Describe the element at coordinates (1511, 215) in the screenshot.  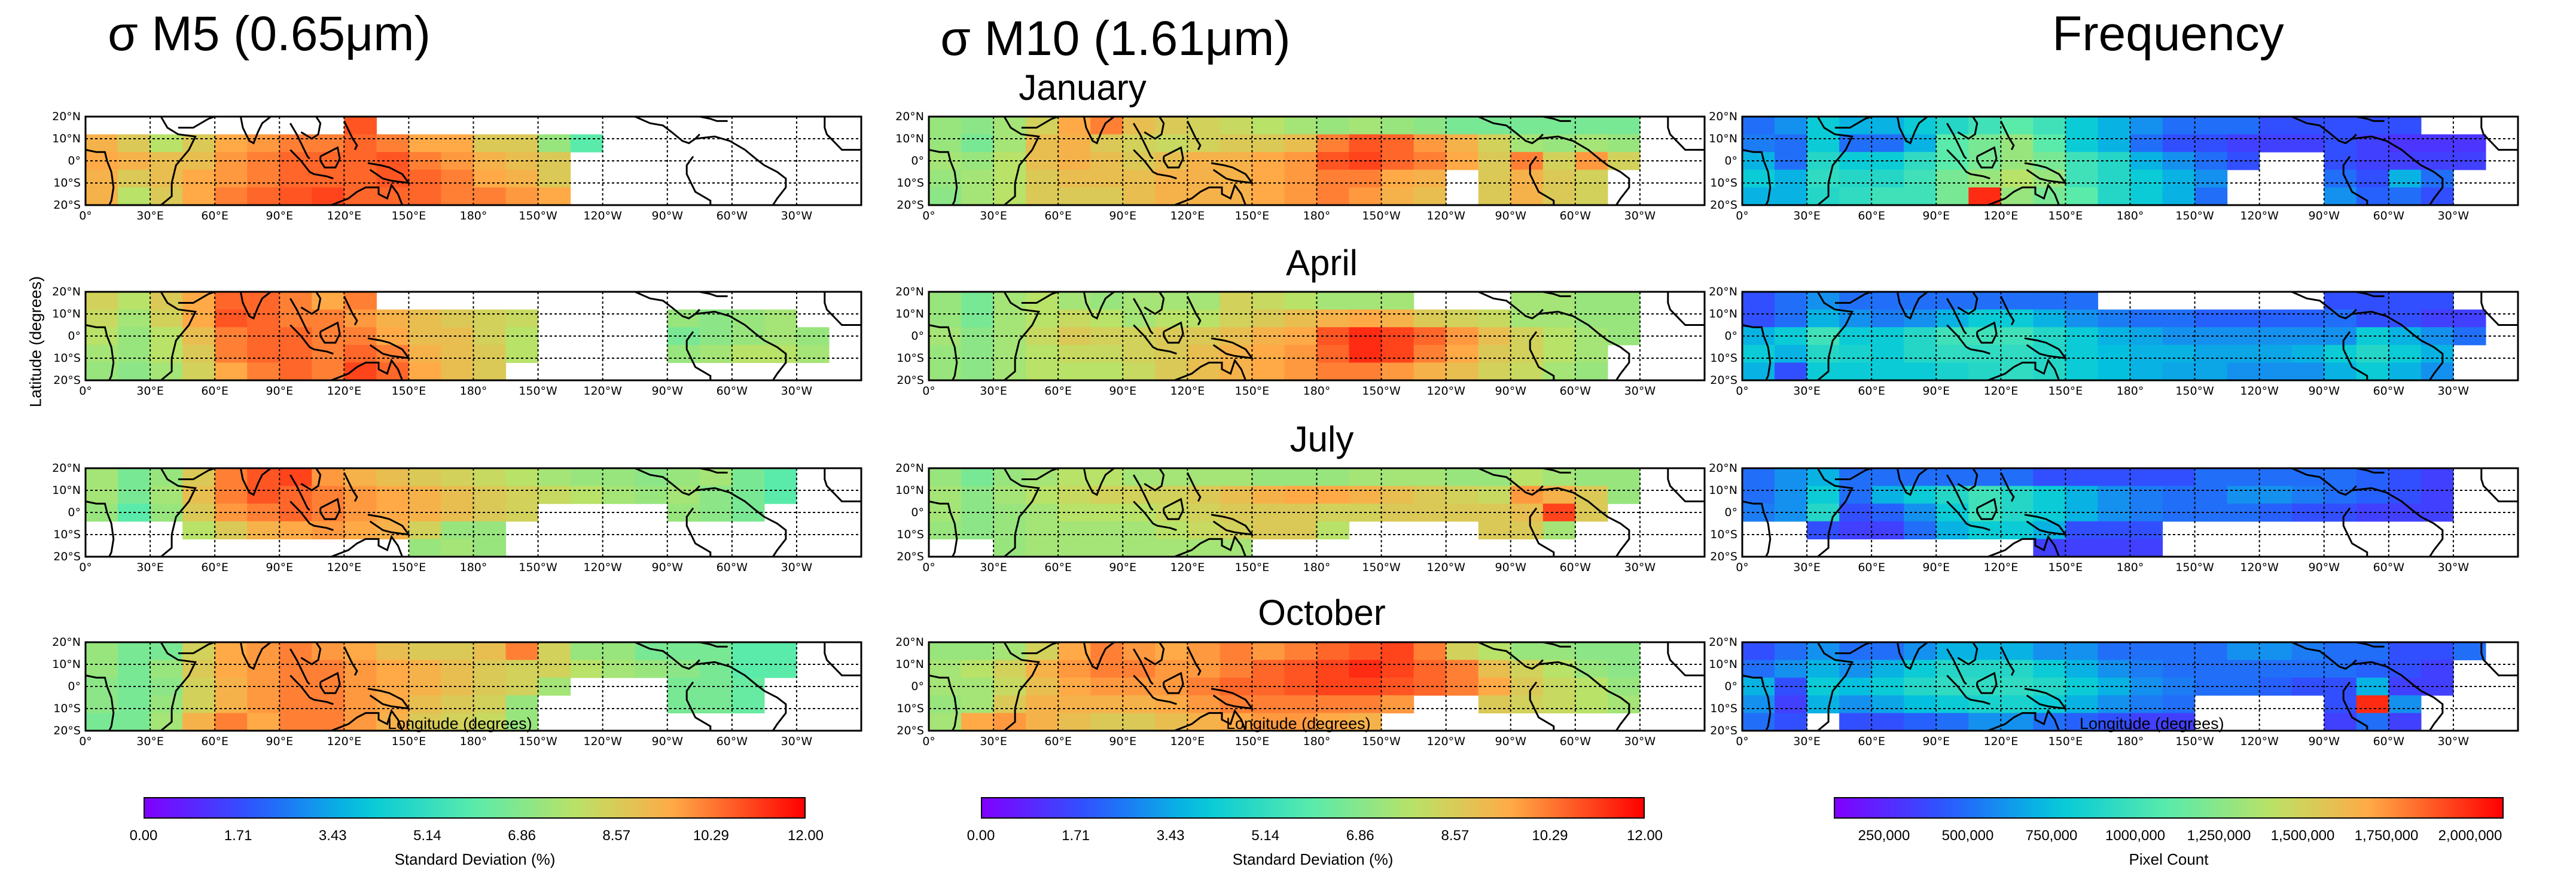
I see `lon-tick-label: 90°W` at that location.